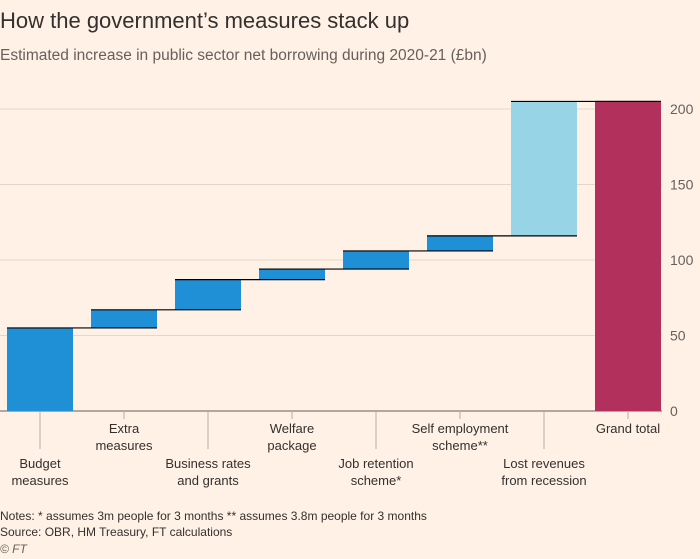 Image resolution: width=700 pixels, height=559 pixels. Describe the element at coordinates (40, 463) in the screenshot. I see `category-label: Budget` at that location.